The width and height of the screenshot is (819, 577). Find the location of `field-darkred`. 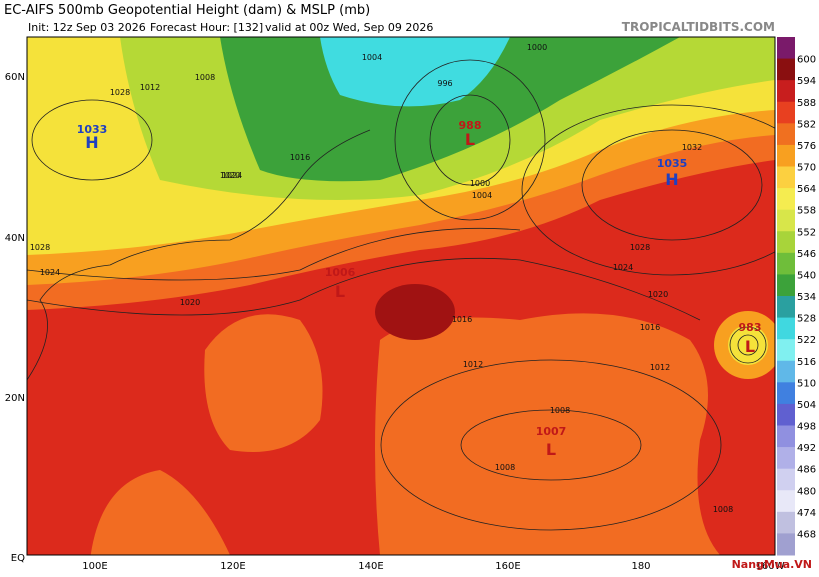

field-darkred is located at coordinates (415, 312).